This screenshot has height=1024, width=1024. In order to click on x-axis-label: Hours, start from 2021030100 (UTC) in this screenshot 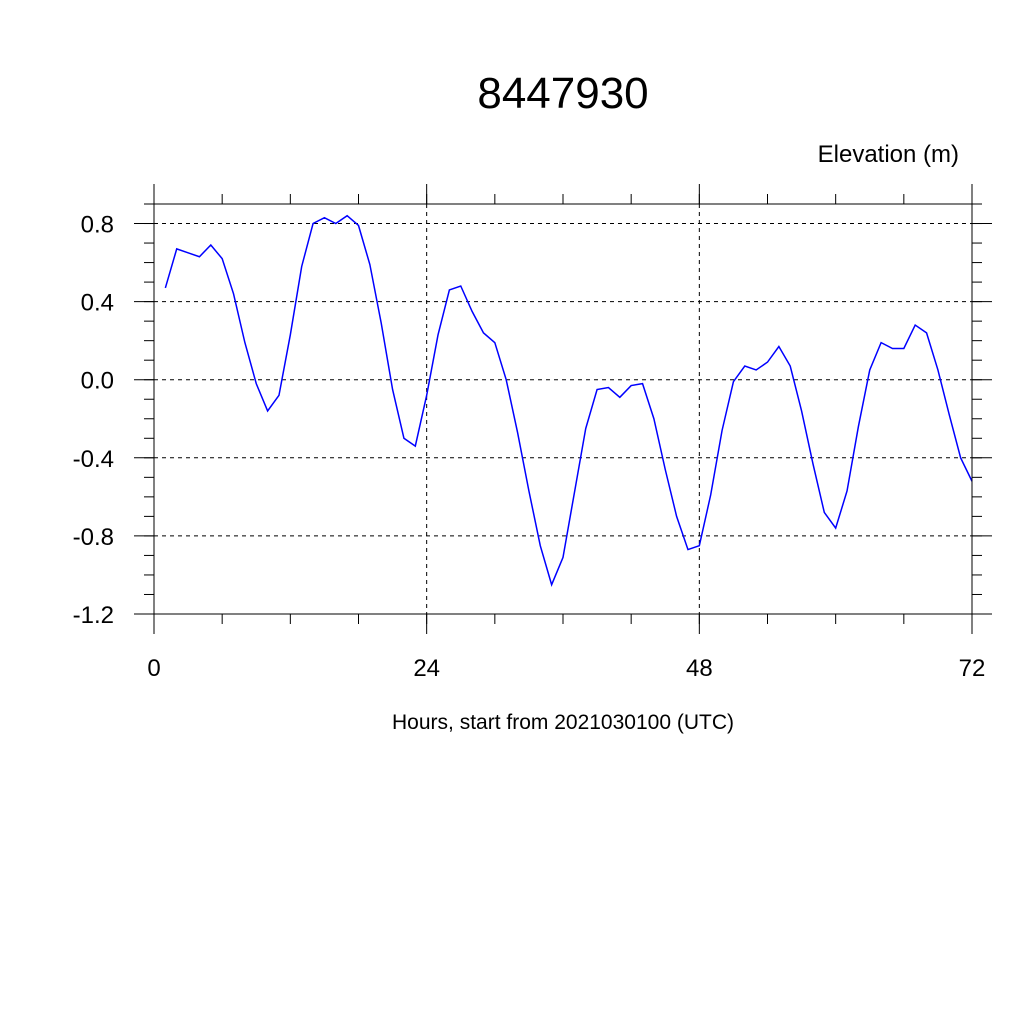, I will do `click(563, 722)`.